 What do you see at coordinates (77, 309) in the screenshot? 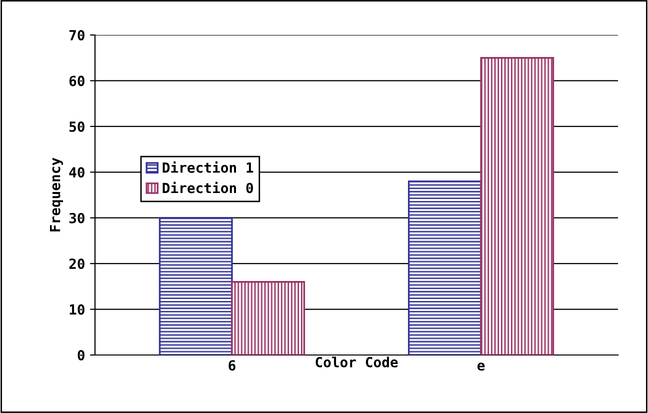
I see `y-tick-label: 10` at bounding box center [77, 309].